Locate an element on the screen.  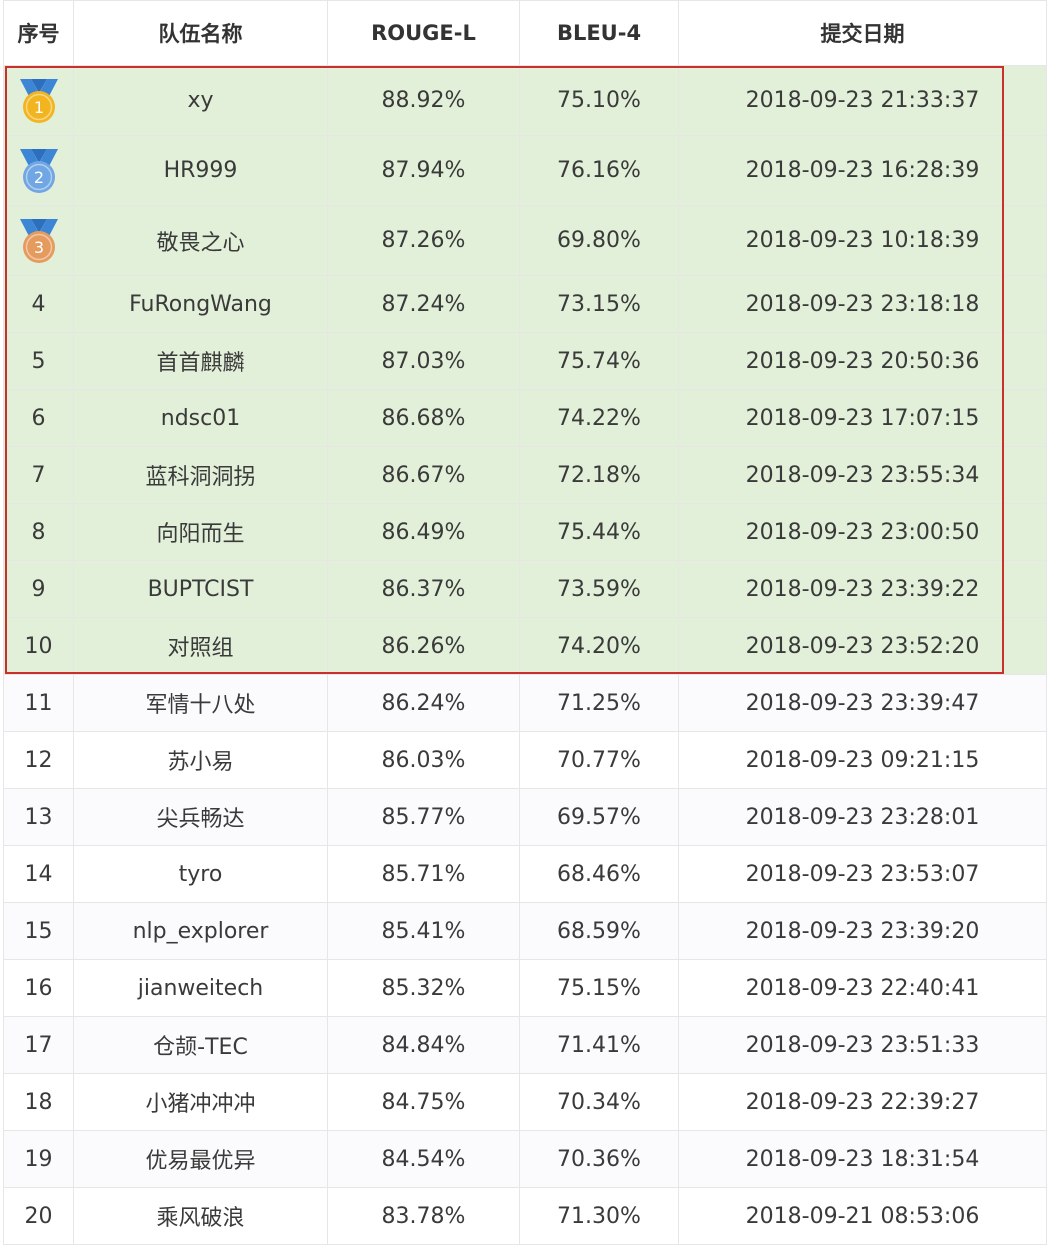
table-row: 18 小猪冲冲冲 84.75% 70.34% 2018-09-23 22:39:27 is located at coordinates (525, 1102).